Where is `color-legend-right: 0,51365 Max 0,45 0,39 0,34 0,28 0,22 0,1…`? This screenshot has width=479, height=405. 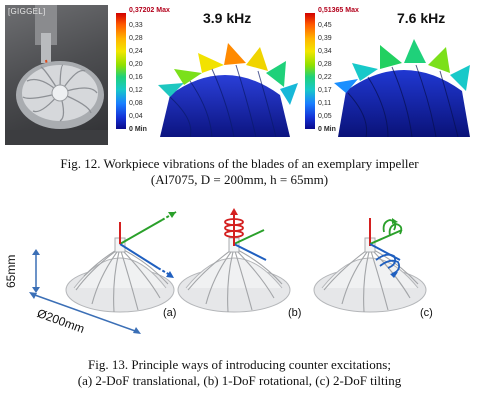
color-legend-right: 0,51365 Max 0,45 0,39 0,34 0,28 0,22 0,1… is located at coordinates (331, 70).